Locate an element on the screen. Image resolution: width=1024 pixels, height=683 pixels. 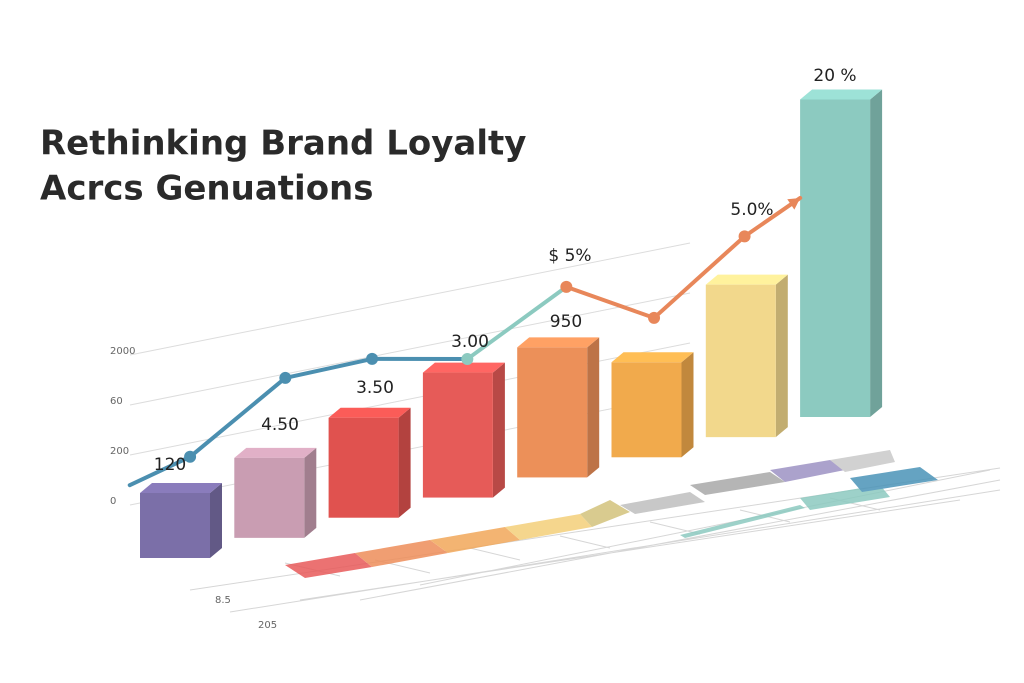
data-label: $ 5% is located at coordinates (569, 256).